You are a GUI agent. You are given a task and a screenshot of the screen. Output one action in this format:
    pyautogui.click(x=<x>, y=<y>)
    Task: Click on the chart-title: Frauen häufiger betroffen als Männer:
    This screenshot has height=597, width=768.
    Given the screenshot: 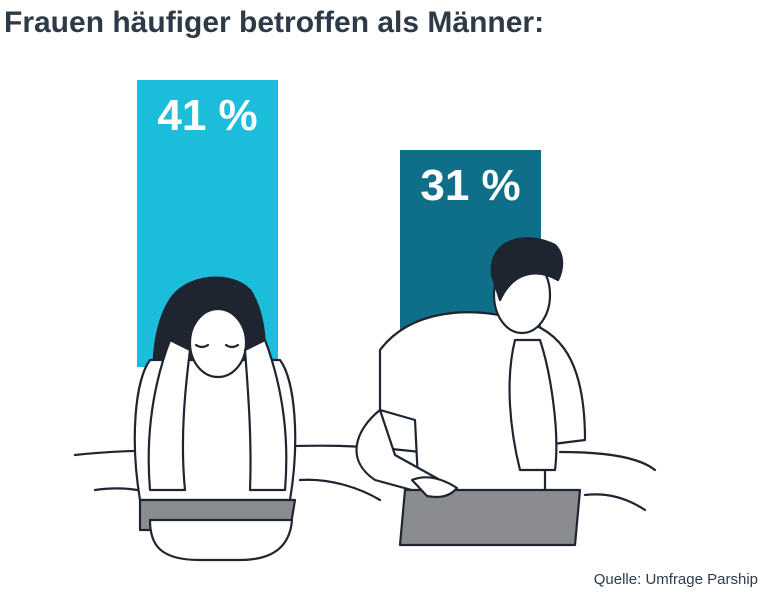 What is the action you would take?
    pyautogui.click(x=274, y=22)
    